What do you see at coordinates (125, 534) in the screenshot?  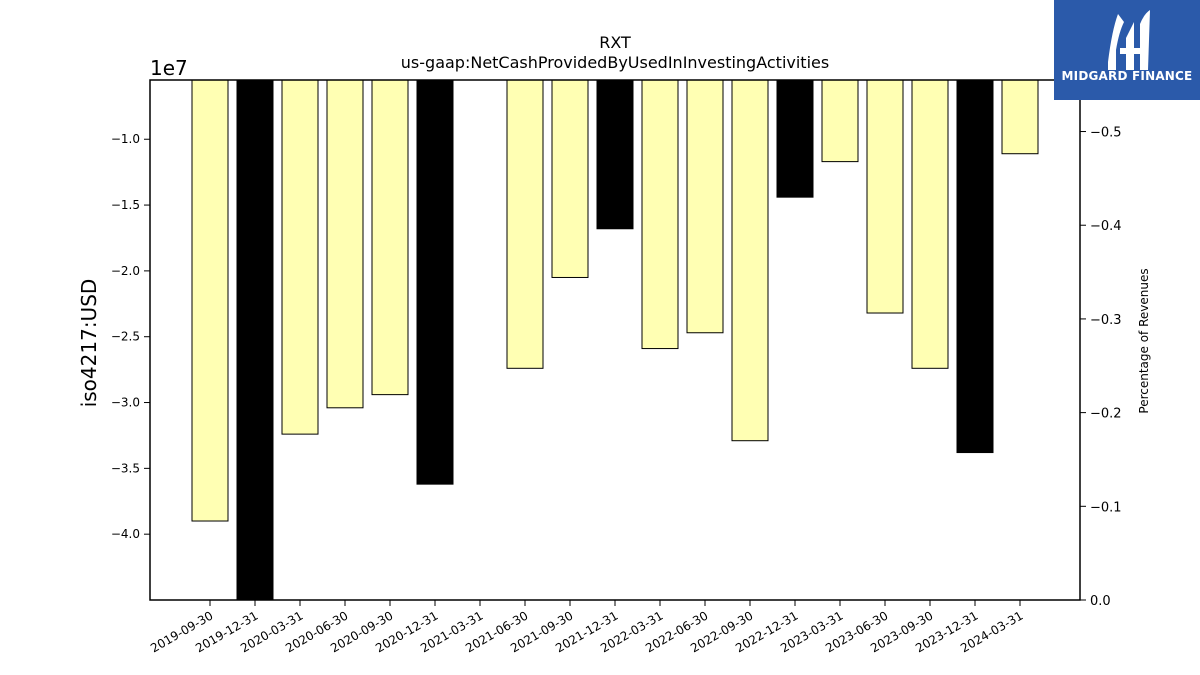 I see `y-tick-label: −4.0` at bounding box center [125, 534].